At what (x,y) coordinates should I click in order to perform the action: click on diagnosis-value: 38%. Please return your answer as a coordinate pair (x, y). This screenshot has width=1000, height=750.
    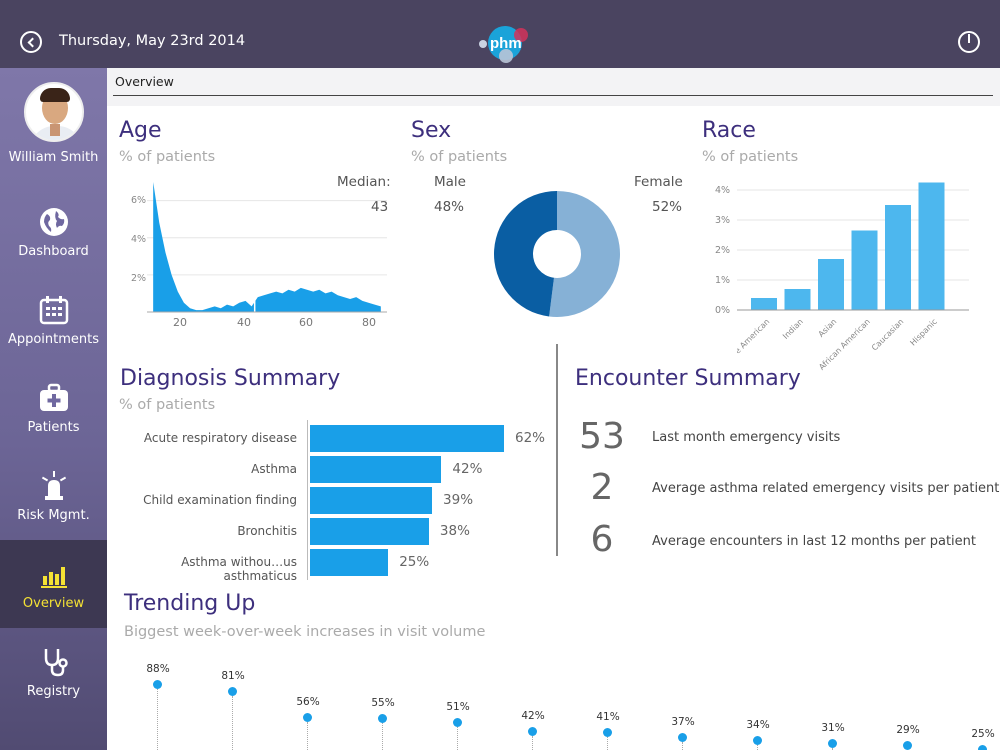
    Looking at the image, I should click on (454, 531).